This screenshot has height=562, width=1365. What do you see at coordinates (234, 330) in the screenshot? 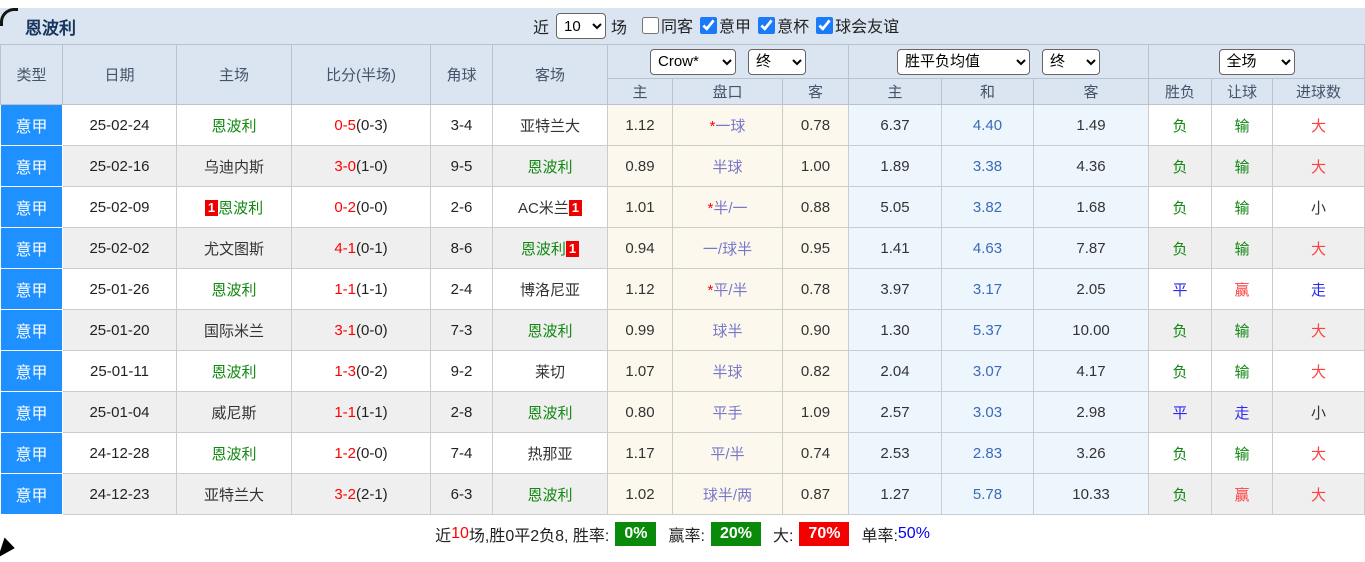
I see `team-cell-home: 国际米兰` at bounding box center [234, 330].